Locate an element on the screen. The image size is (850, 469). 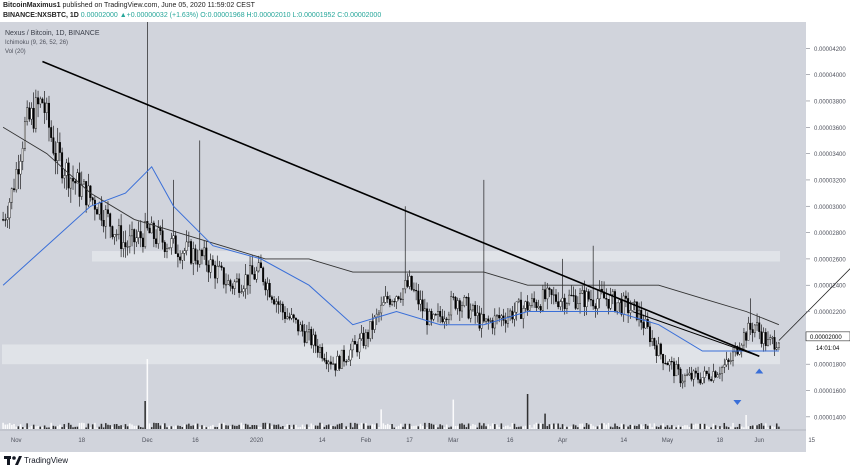
countdown-label: 14:01:04 is located at coordinates (828, 349).